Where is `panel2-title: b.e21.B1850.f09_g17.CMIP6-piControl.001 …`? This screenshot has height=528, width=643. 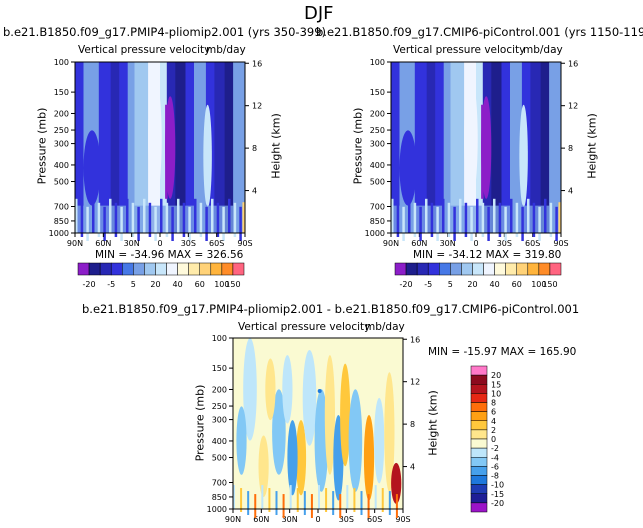 panel2-title: b.e21.B1850.f09_g17.CMIP6-piControl.001 … is located at coordinates (479, 32).